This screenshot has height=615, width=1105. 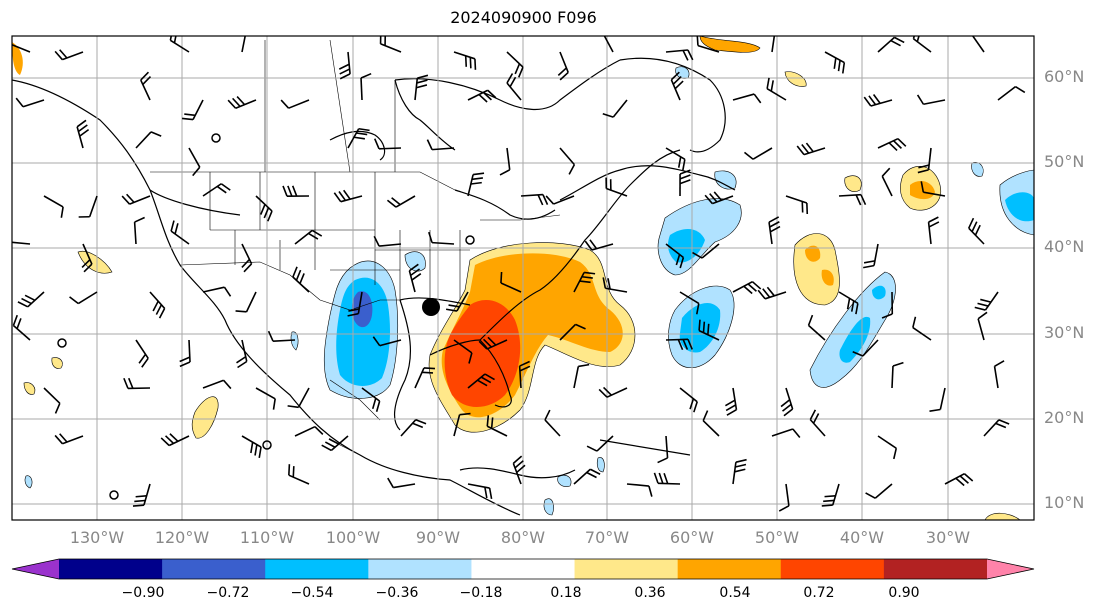 I want to click on lat-label: 40°N, so click(x=1064, y=246).